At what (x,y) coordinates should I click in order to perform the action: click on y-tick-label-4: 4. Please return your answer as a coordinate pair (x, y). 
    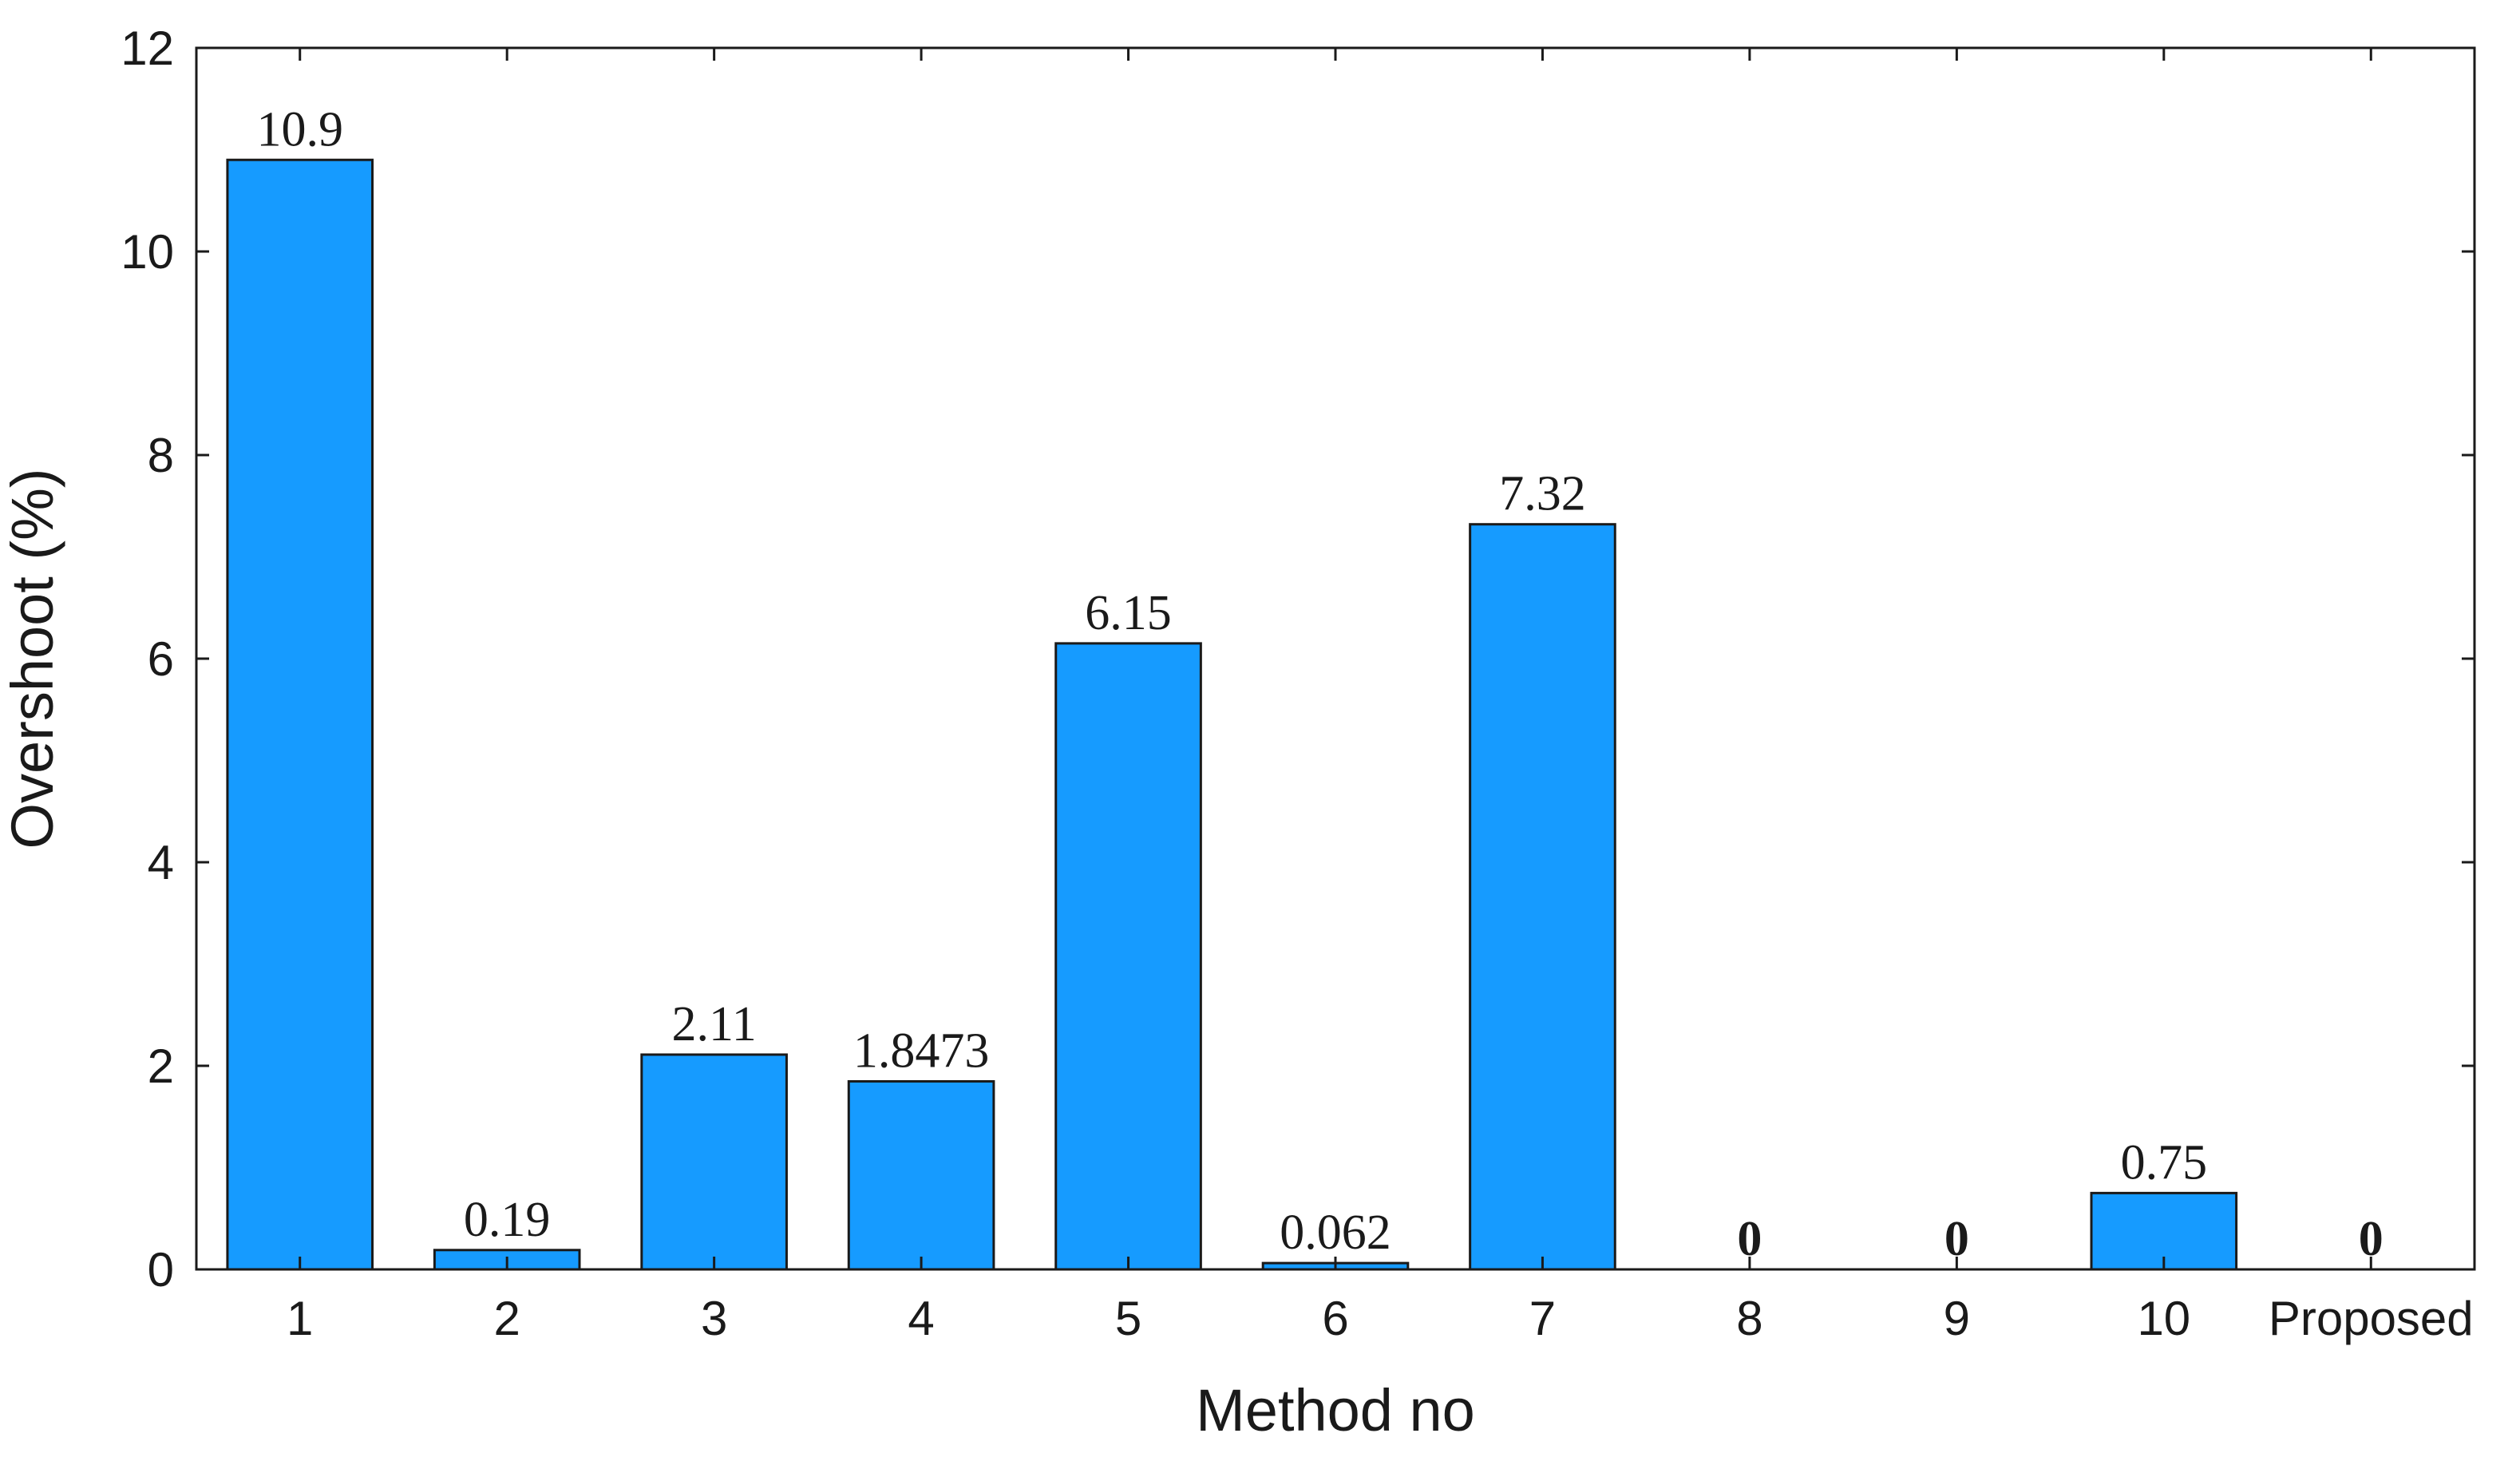
    Looking at the image, I should click on (161, 862).